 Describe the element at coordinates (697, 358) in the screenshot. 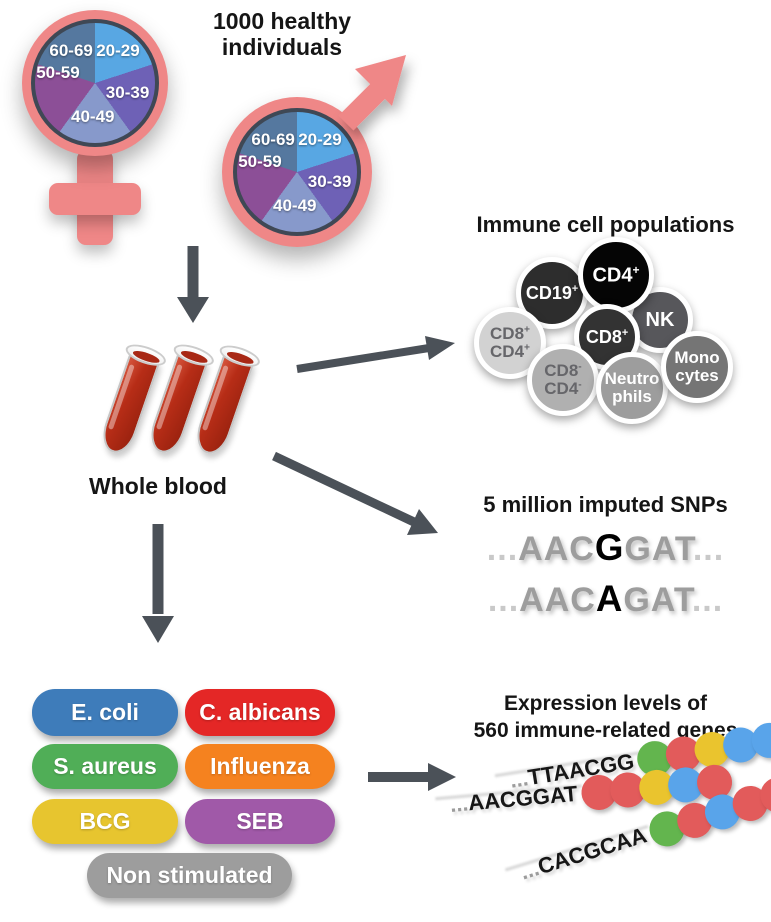

I see `cell-monocytes-line1: Mono` at that location.